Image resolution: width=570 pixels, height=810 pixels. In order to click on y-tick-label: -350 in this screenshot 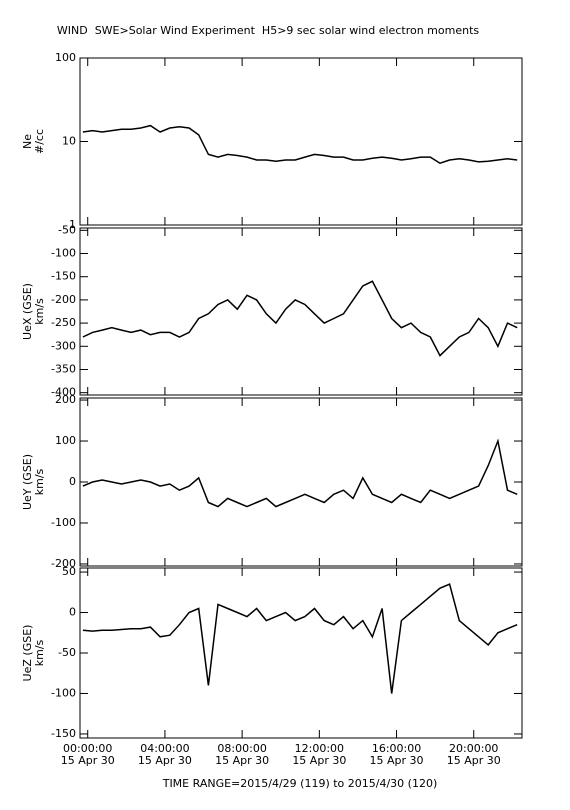, I will do `click(63, 368)`.